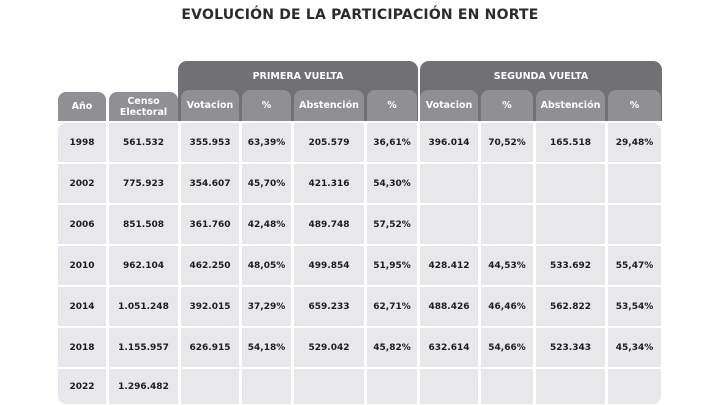 Image resolution: width=720 pixels, height=405 pixels. I want to click on table-cell: 2006, so click(82, 224).